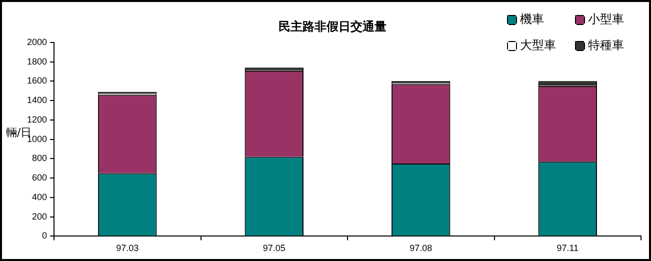  Describe the element at coordinates (37, 100) in the screenshot. I see `y-tick-label: 1400` at that location.